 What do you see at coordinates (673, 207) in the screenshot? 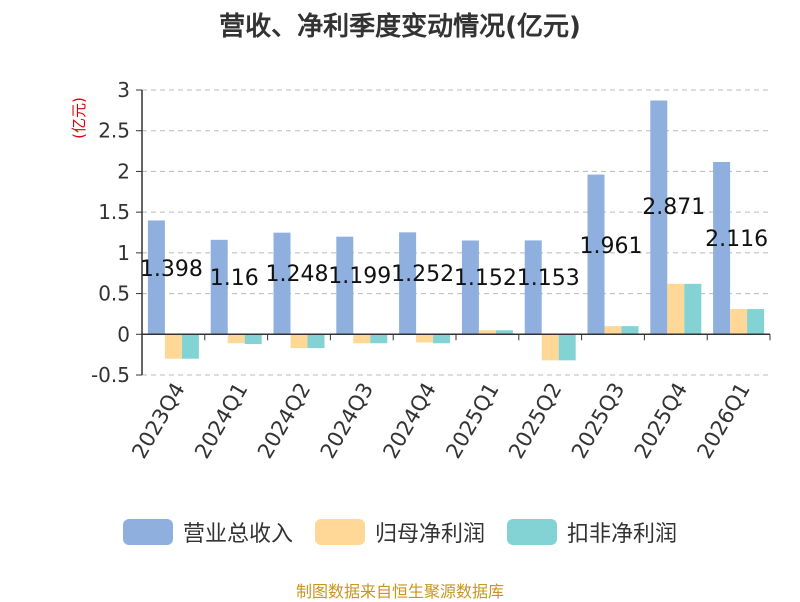
I see `data-label-revenue: 2.871` at bounding box center [673, 207].